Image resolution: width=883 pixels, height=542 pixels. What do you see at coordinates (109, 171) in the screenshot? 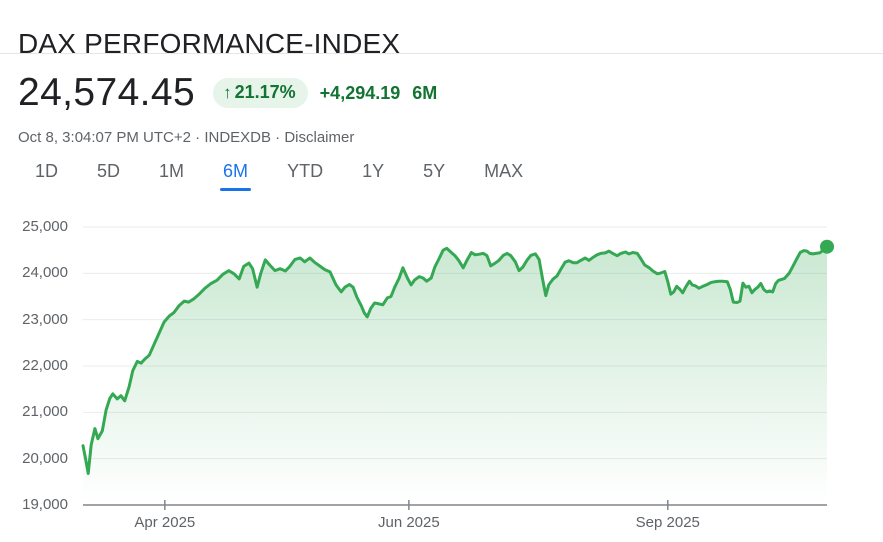
I see `tab-5d: 5D` at bounding box center [109, 171].